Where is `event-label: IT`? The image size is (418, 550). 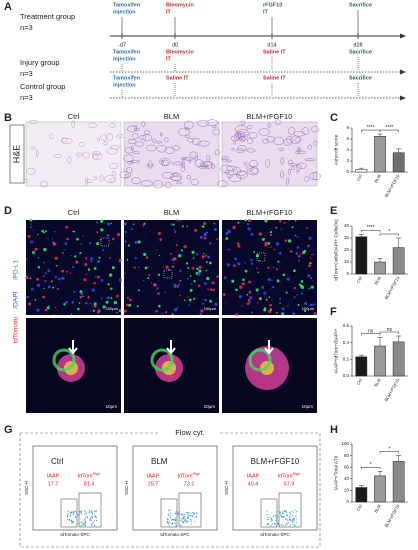
event-label: IT is located at coordinates (266, 12).